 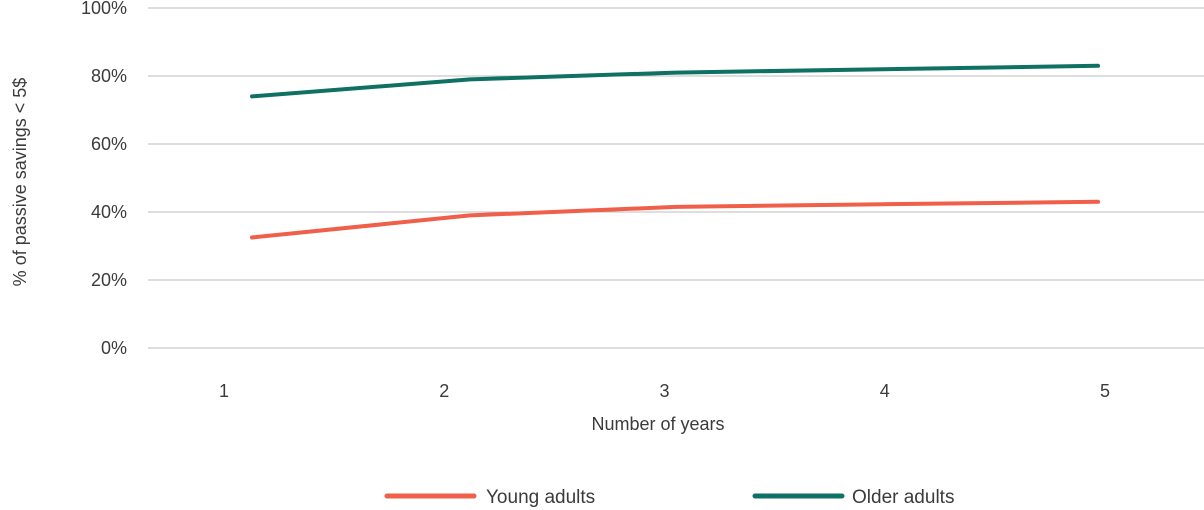 I want to click on legend-label-older-adults: Older adults, so click(x=903, y=497).